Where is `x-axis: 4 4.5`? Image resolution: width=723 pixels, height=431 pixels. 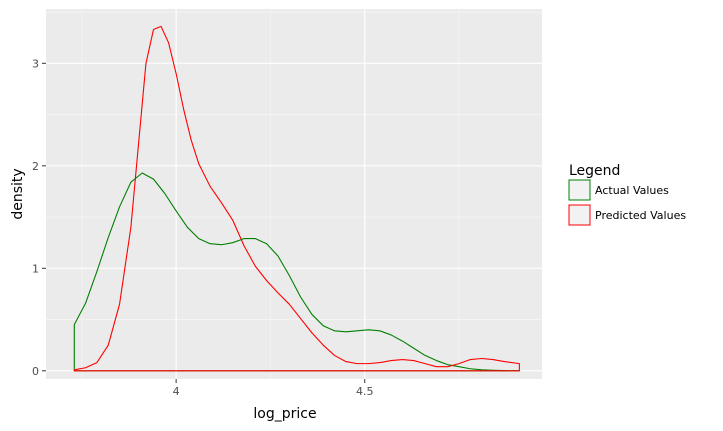 x-axis: 4 4.5 is located at coordinates (273, 388).